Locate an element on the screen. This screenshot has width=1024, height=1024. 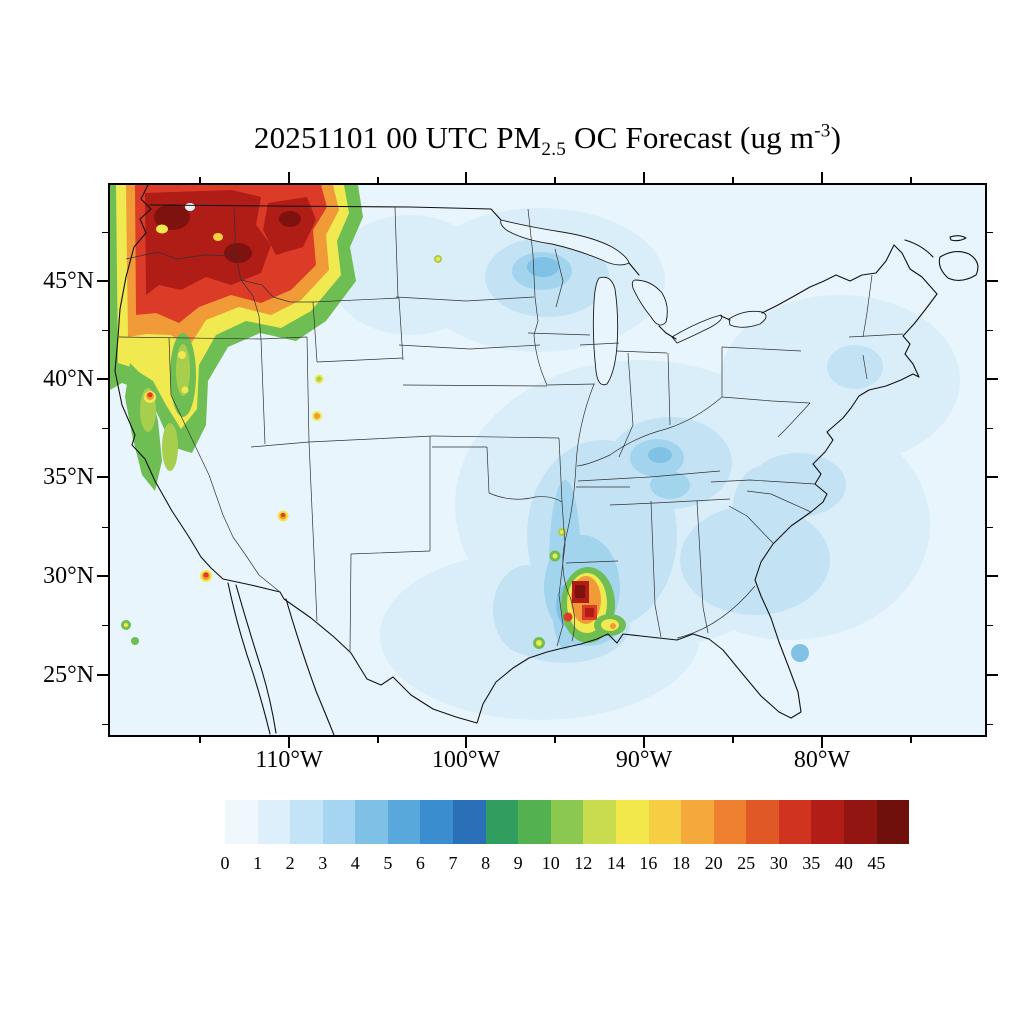
lake-huron is located at coordinates (649, 302).